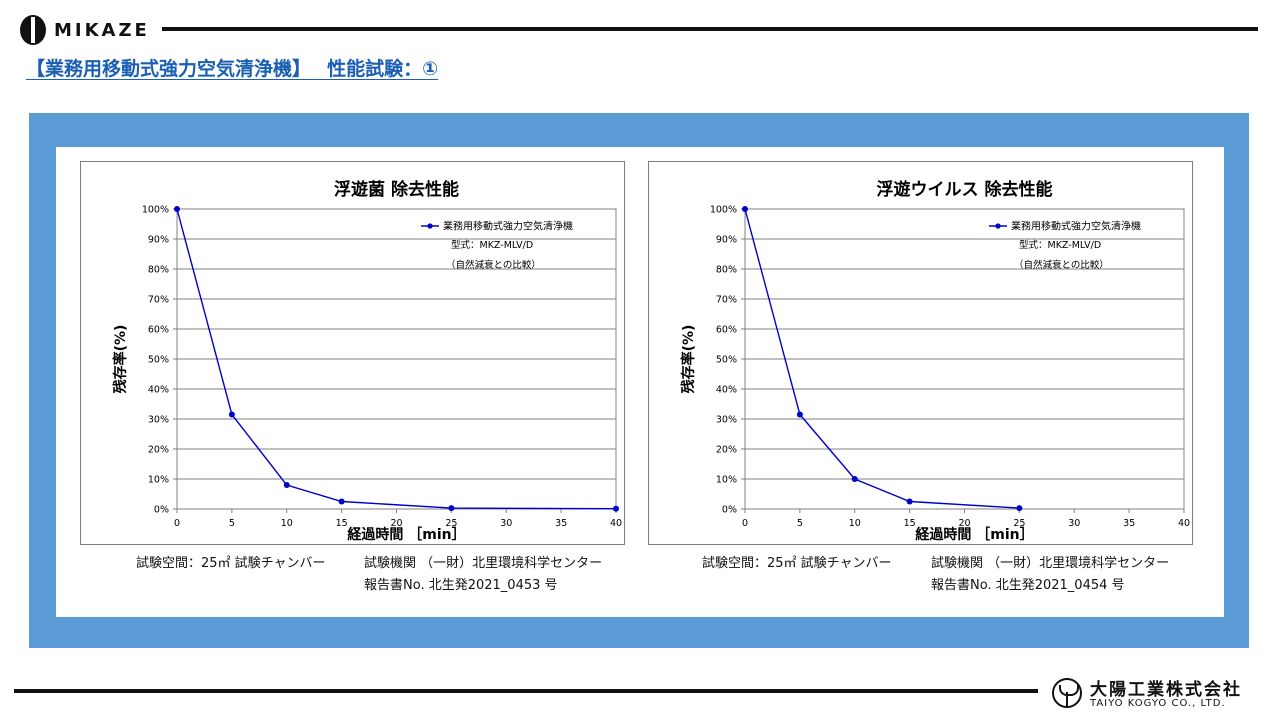 Image resolution: width=1280 pixels, height=720 pixels. Describe the element at coordinates (1028, 585) in the screenshot. I see `report-number-note: 報告書No. 北生発2021_0454 号` at that location.